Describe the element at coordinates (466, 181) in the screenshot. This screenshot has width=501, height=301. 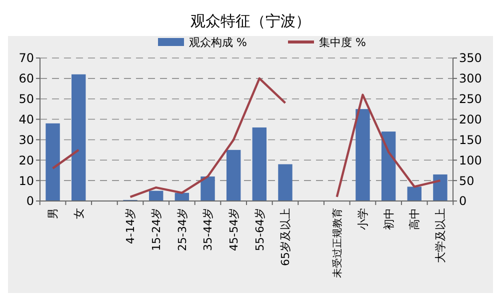
I see `y2-tick-label: 50` at that location.